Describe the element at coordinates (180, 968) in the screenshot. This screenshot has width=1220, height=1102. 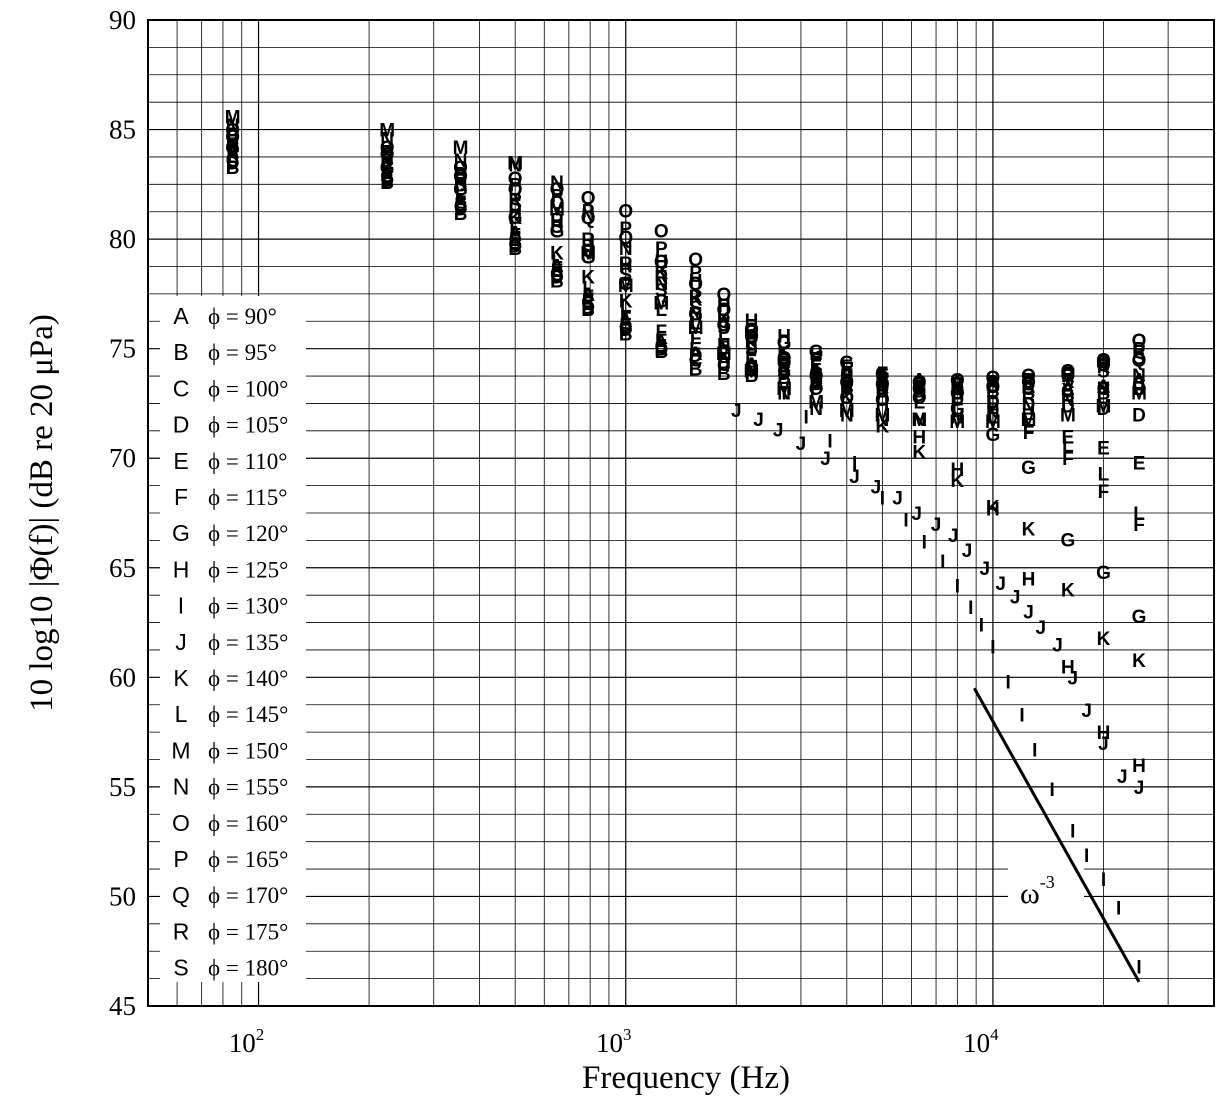
I see `legend-letter: S` at that location.